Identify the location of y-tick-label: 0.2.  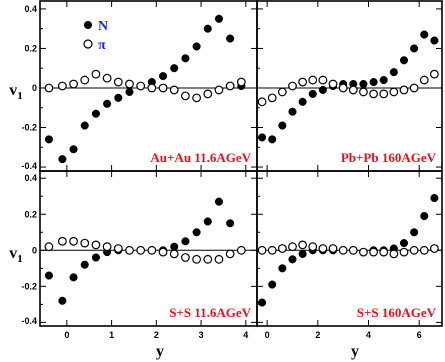
(30, 48).